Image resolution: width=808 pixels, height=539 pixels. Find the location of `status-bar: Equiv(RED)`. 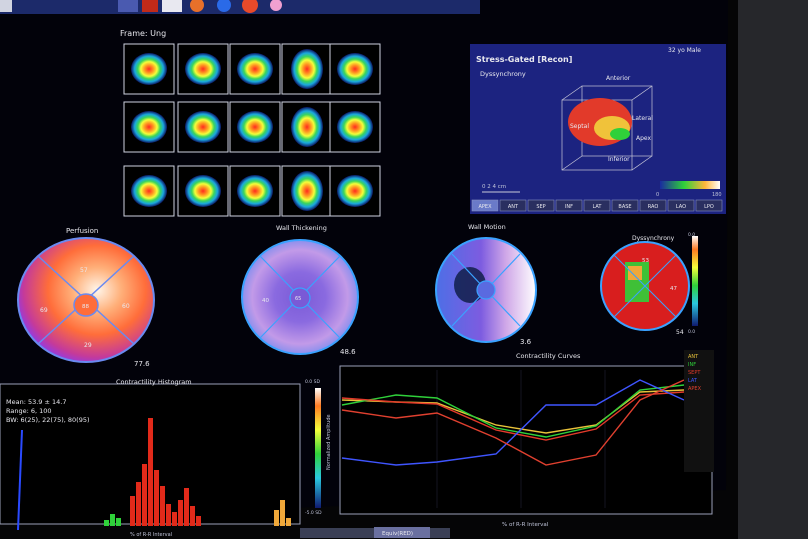

status-bar: Equiv(RED) is located at coordinates (375, 532).